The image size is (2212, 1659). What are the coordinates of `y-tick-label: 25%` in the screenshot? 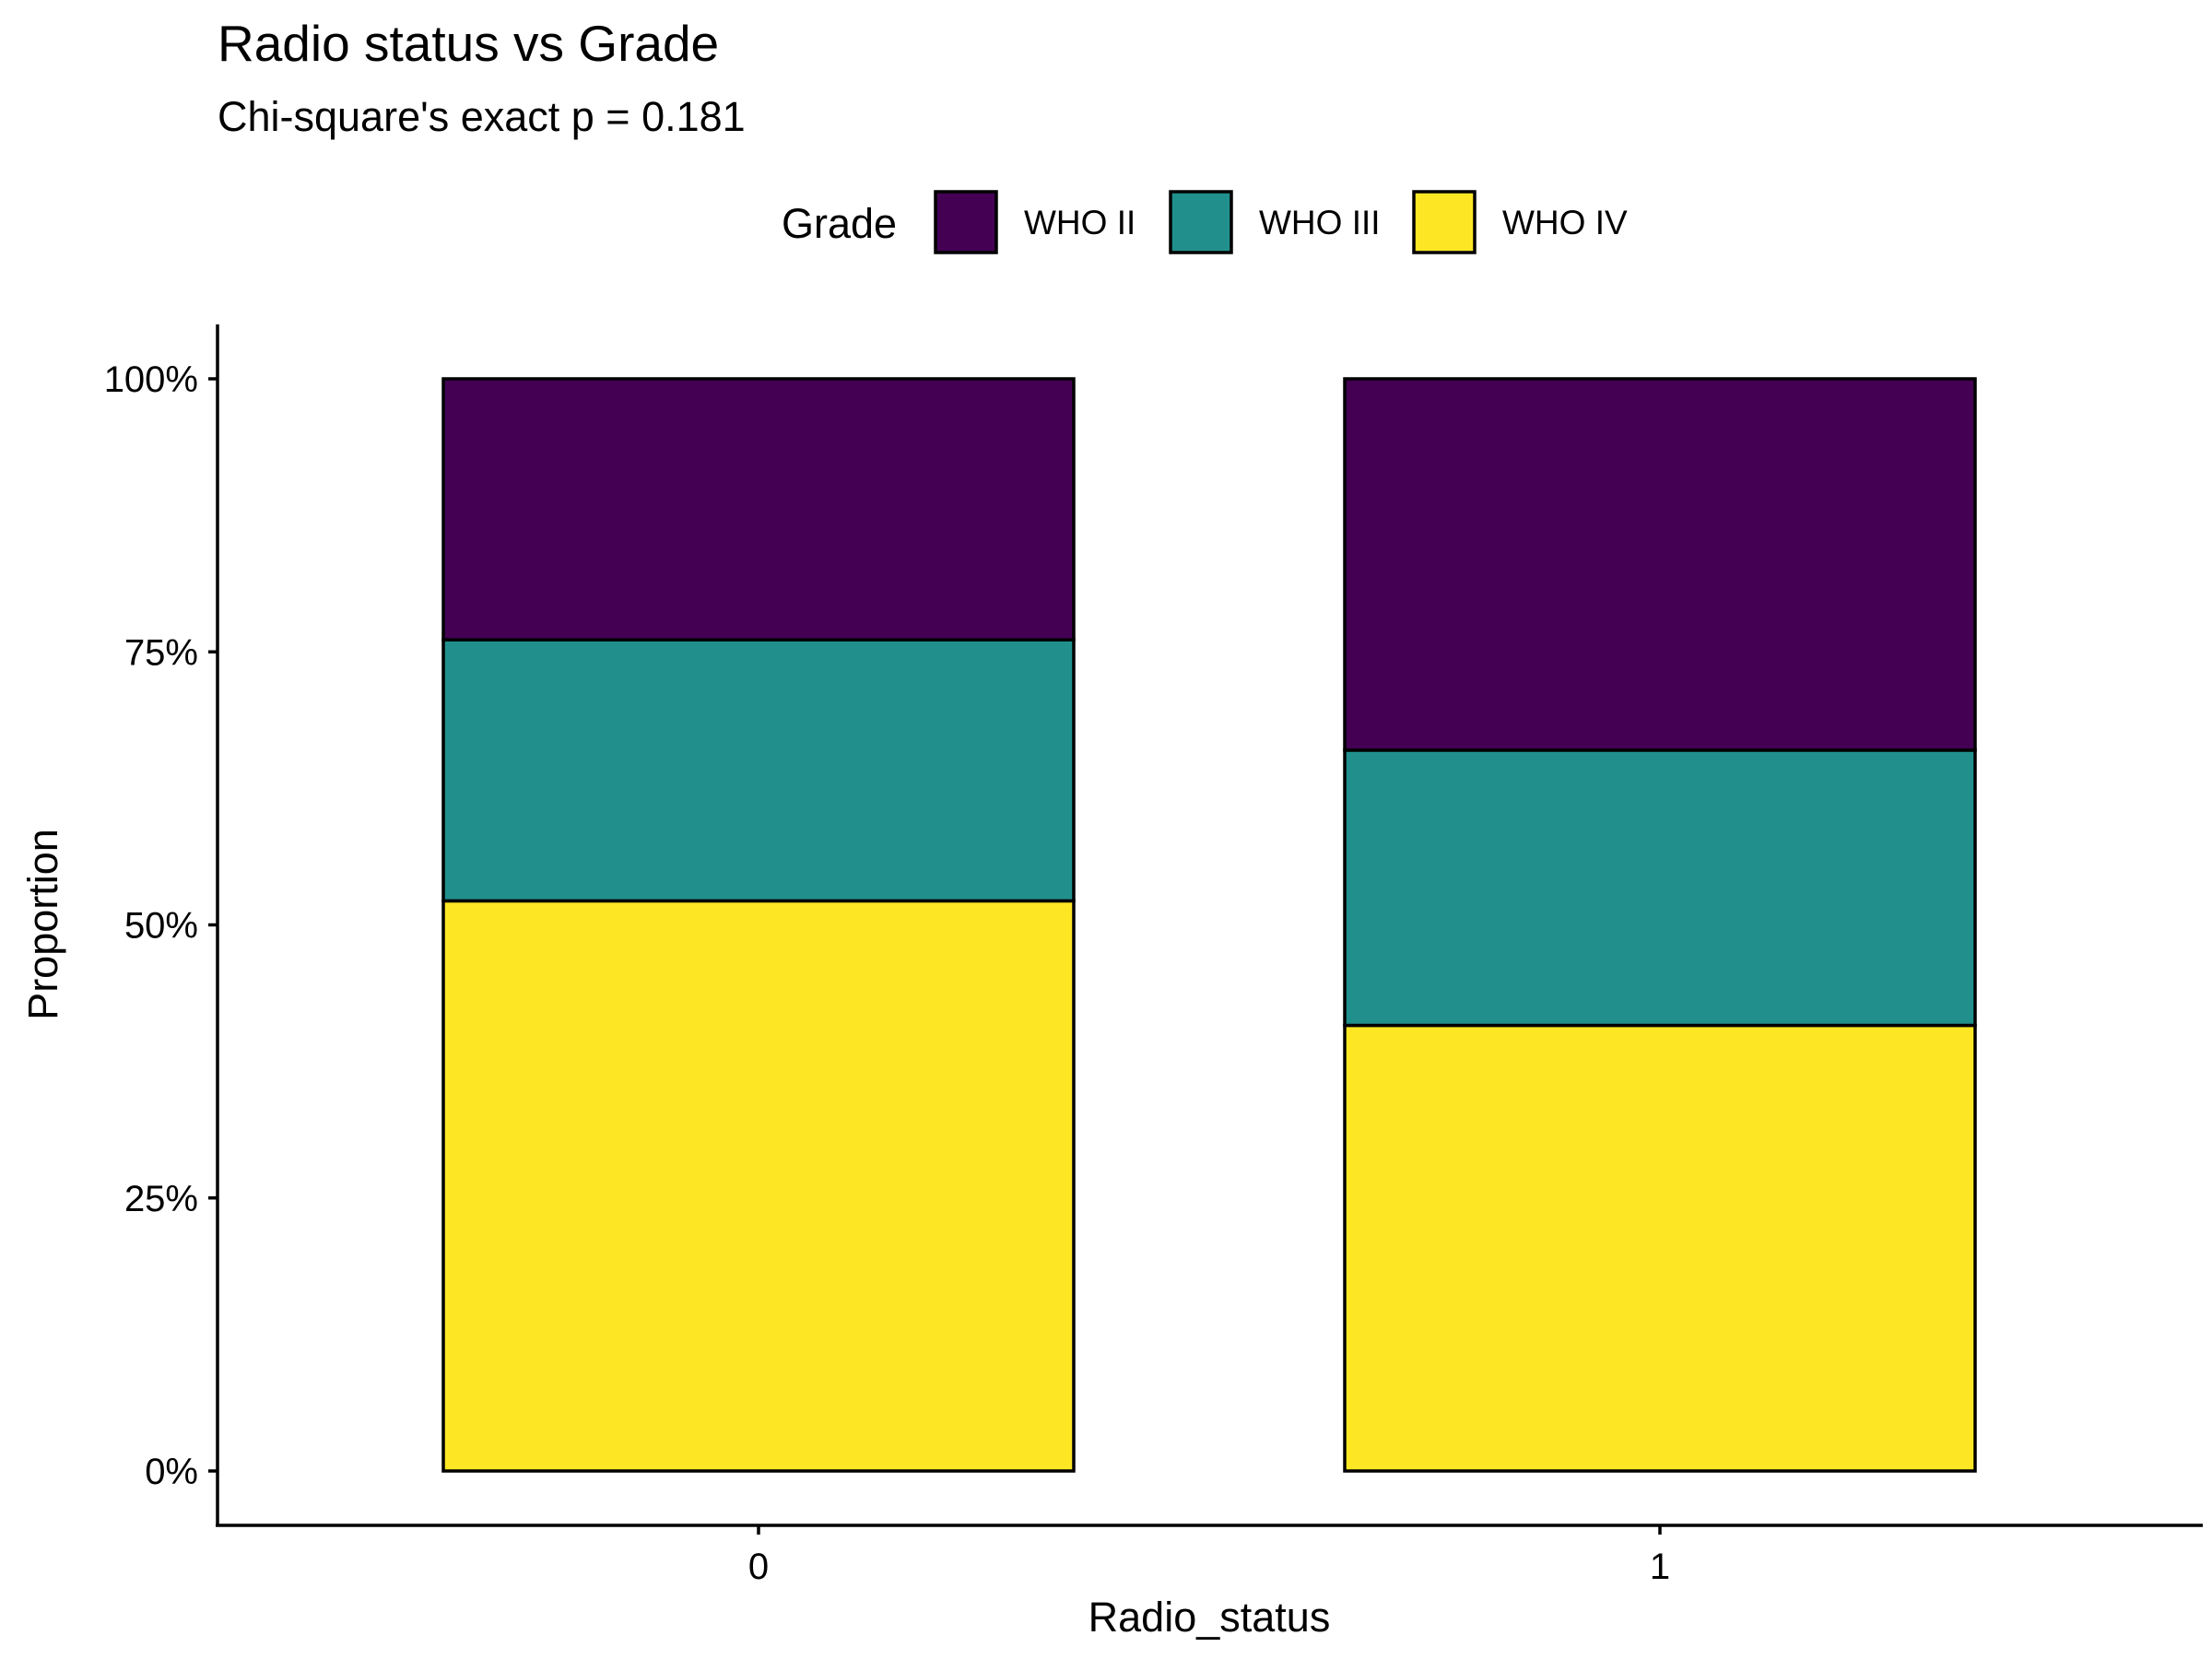 It's located at (161, 1199).